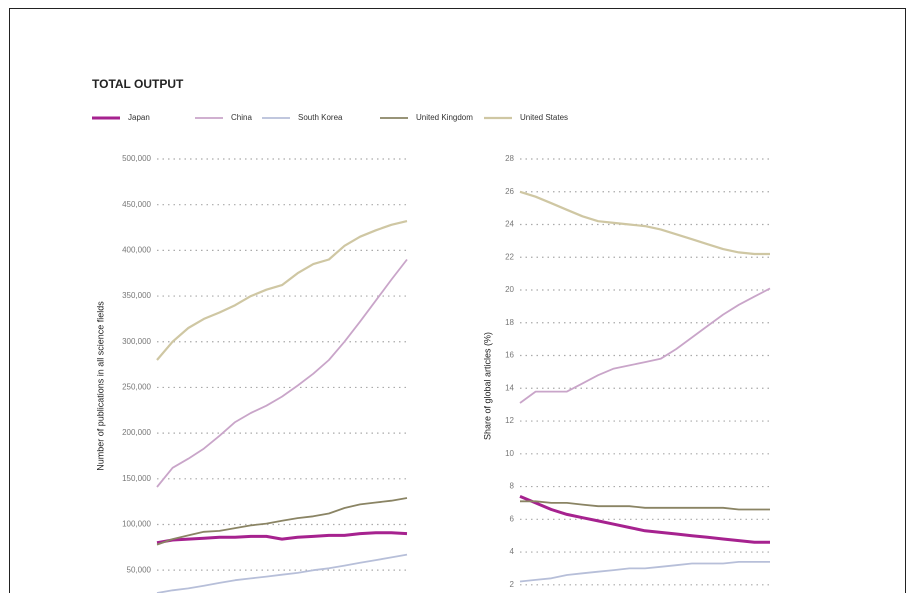  What do you see at coordinates (139, 569) in the screenshot?
I see `y-tick-label: 50,000` at bounding box center [139, 569].